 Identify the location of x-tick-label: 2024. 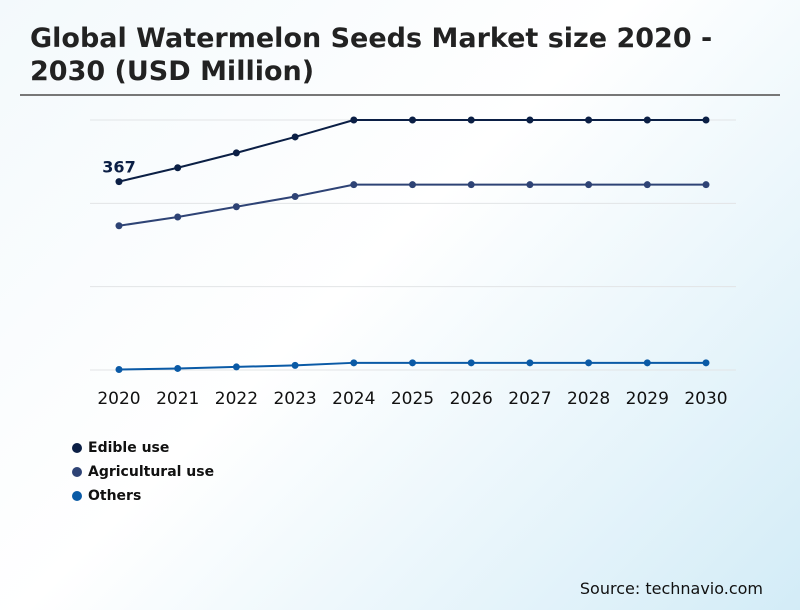
(353, 399).